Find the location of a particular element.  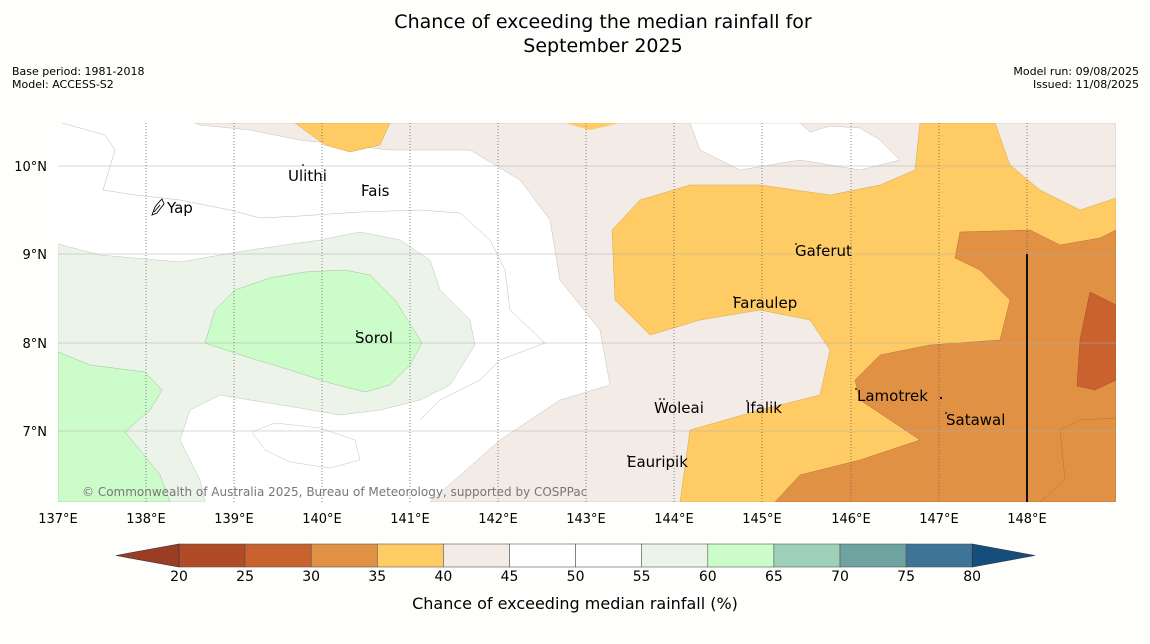

lon-tick: 145°E is located at coordinates (762, 519).